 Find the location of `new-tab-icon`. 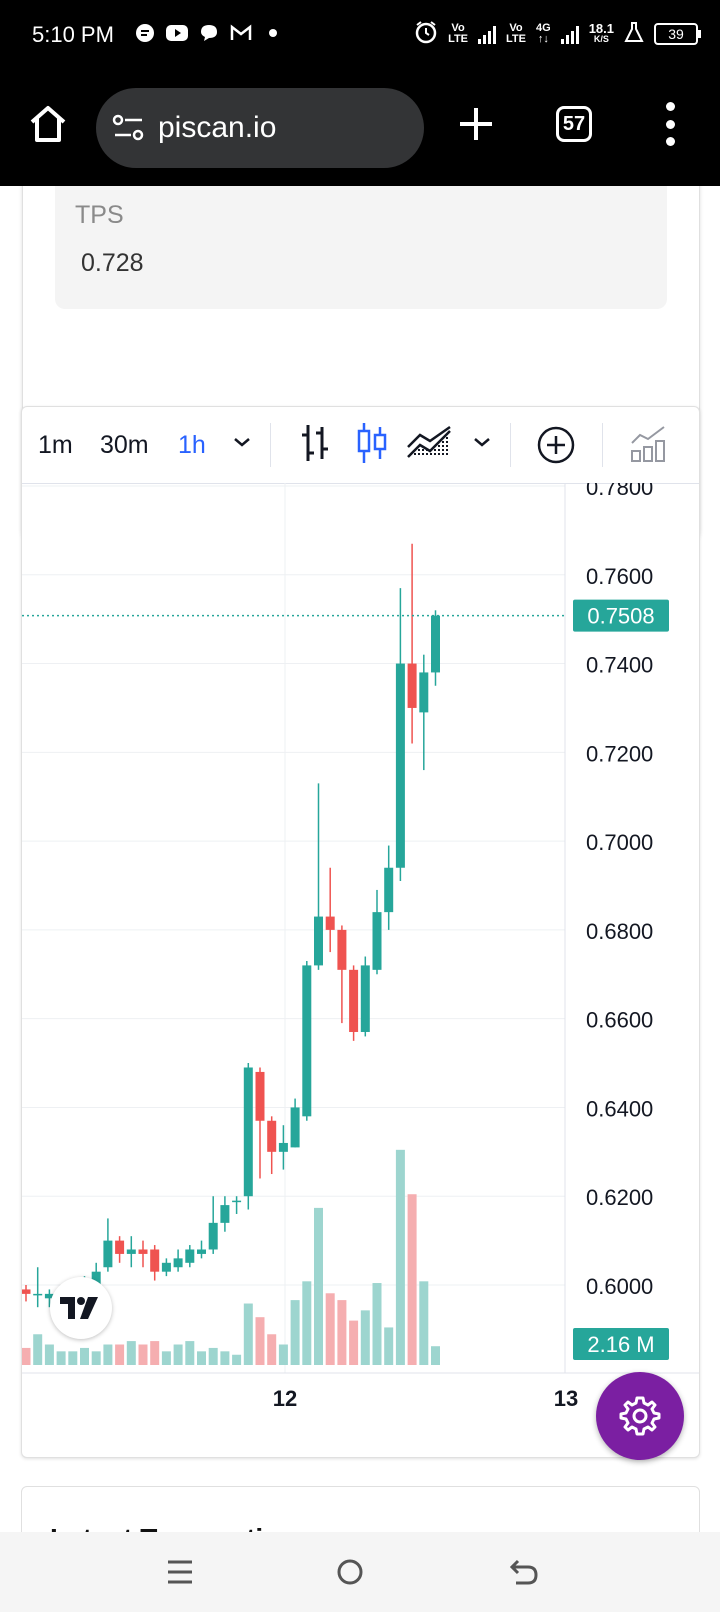

new-tab-icon is located at coordinates (476, 124).